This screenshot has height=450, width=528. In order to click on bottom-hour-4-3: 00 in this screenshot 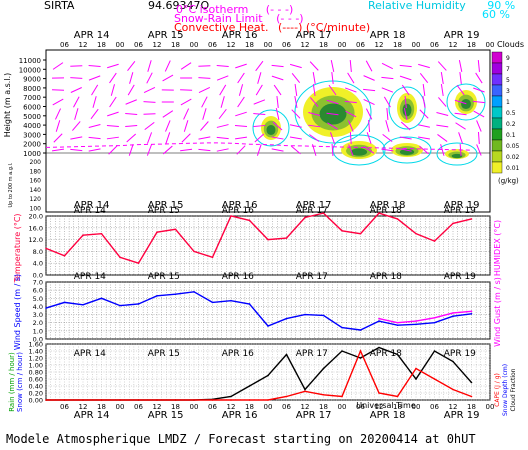, I will do `click(416, 407)`.